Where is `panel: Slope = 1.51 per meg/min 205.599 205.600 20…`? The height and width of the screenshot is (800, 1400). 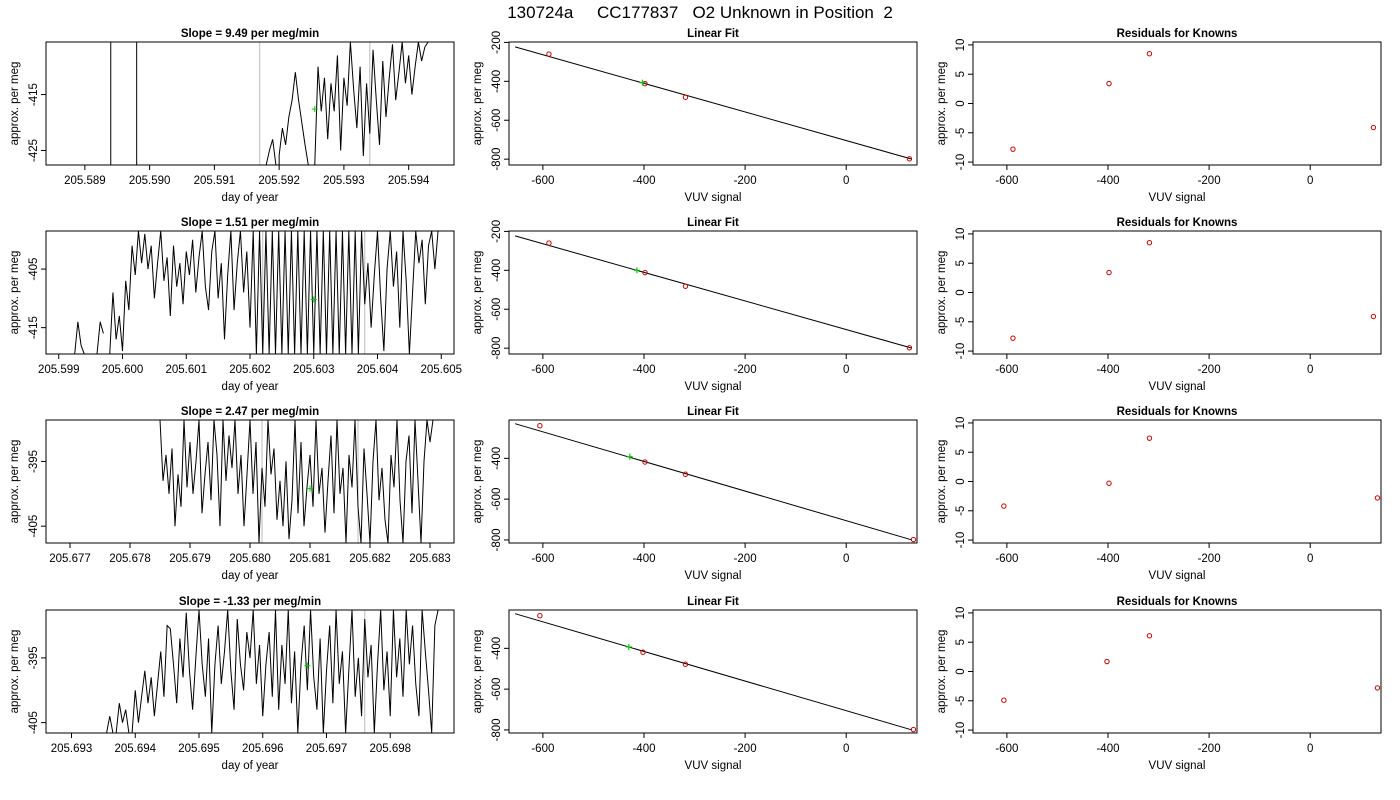
panel: Slope = 1.51 per meg/min 205.599 205.600 20… is located at coordinates (235, 305).